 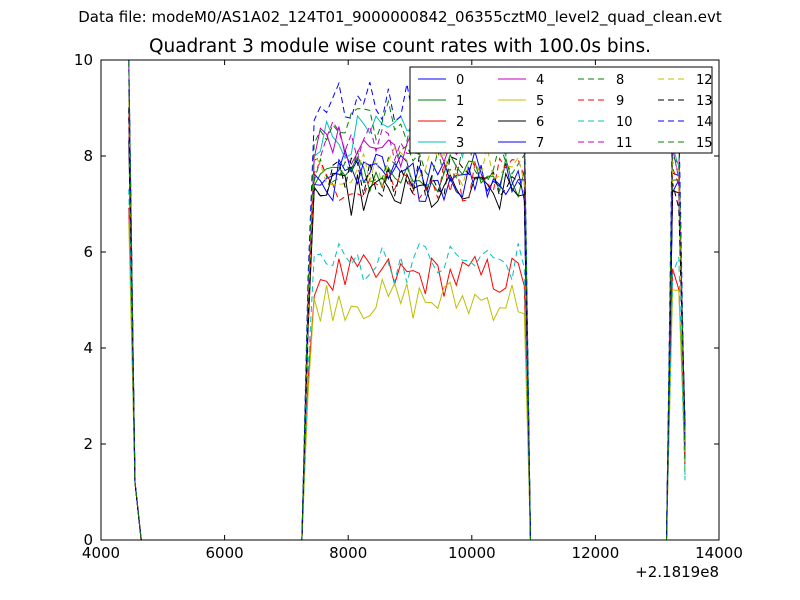 I want to click on x-tick-label: 14000, so click(x=719, y=553).